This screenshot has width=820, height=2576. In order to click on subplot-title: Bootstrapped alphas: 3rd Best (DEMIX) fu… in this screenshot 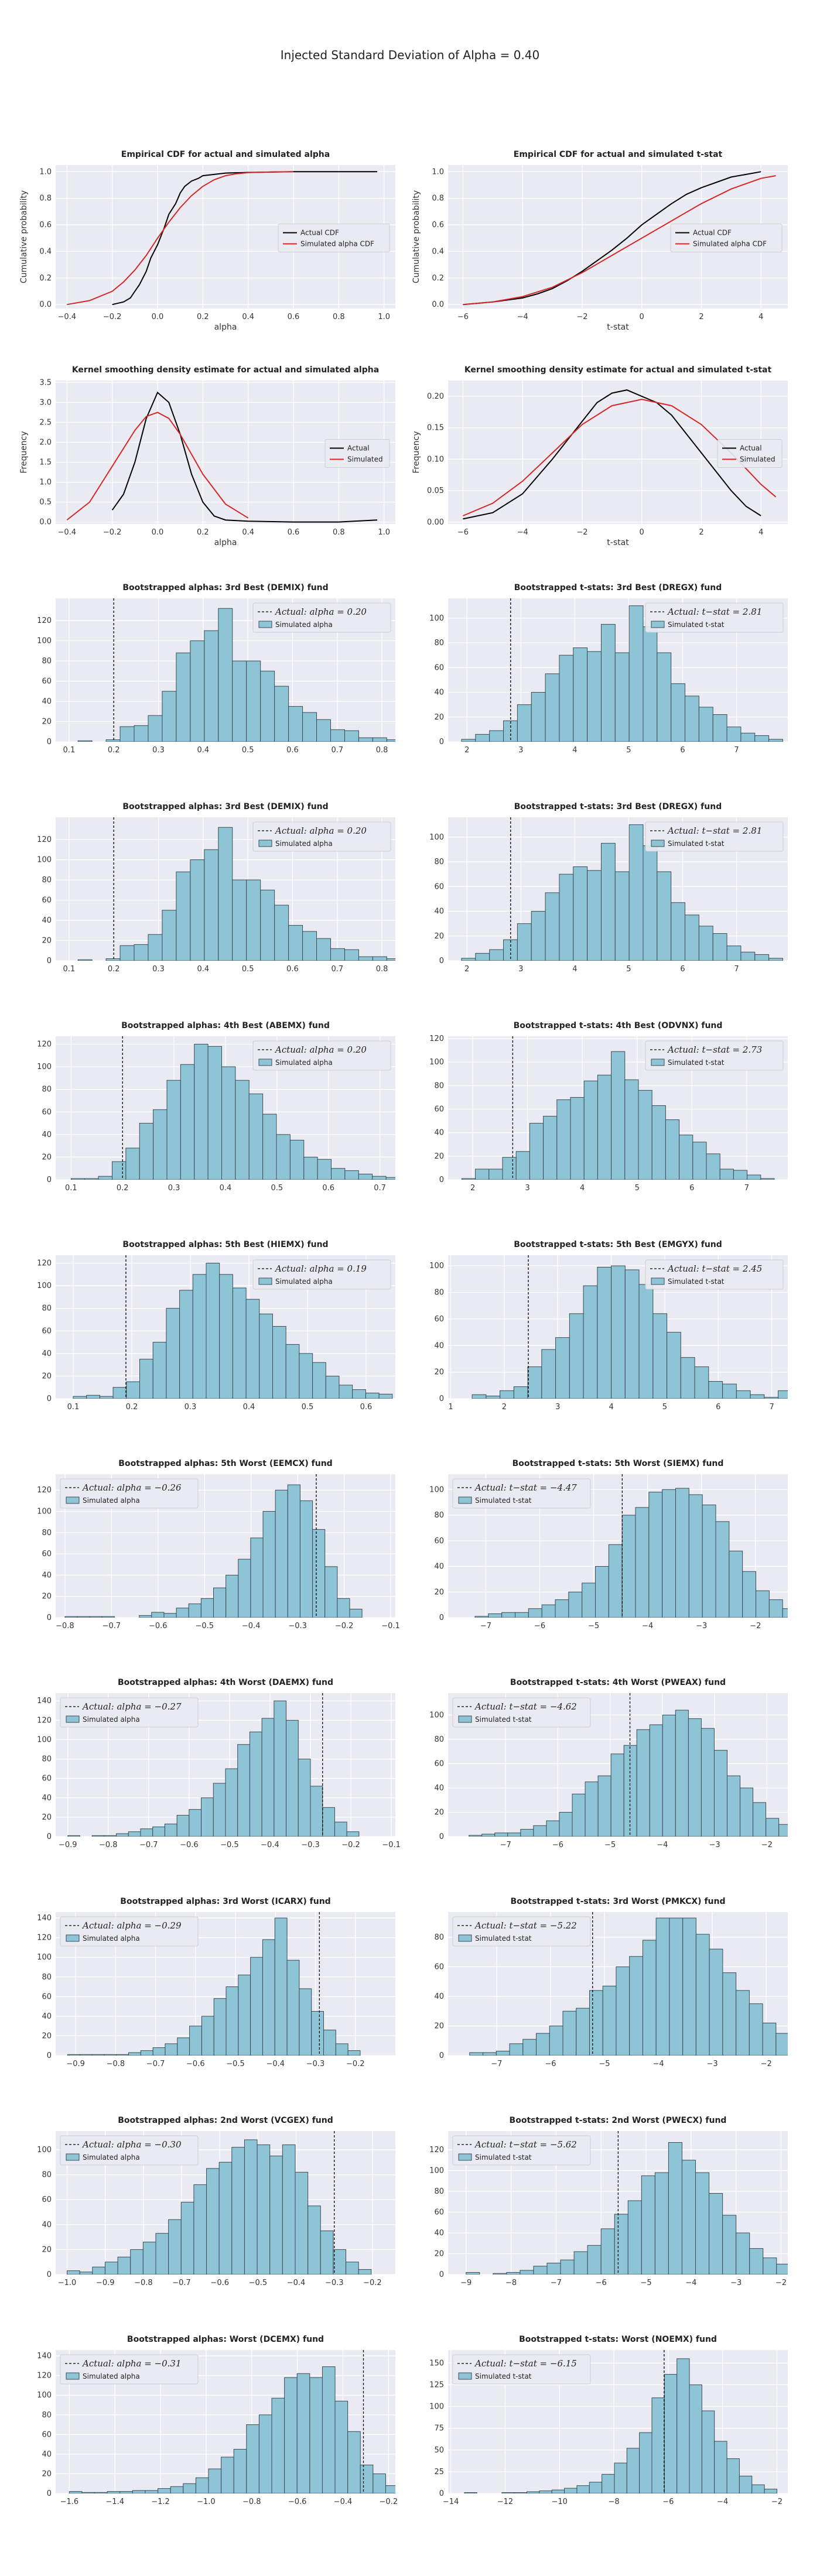, I will do `click(225, 806)`.